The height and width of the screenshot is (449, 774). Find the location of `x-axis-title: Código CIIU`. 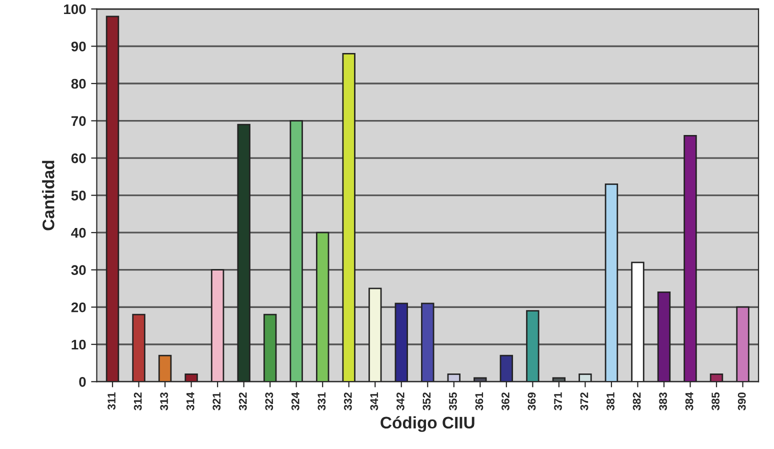

x-axis-title: Código CIIU is located at coordinates (427, 424).